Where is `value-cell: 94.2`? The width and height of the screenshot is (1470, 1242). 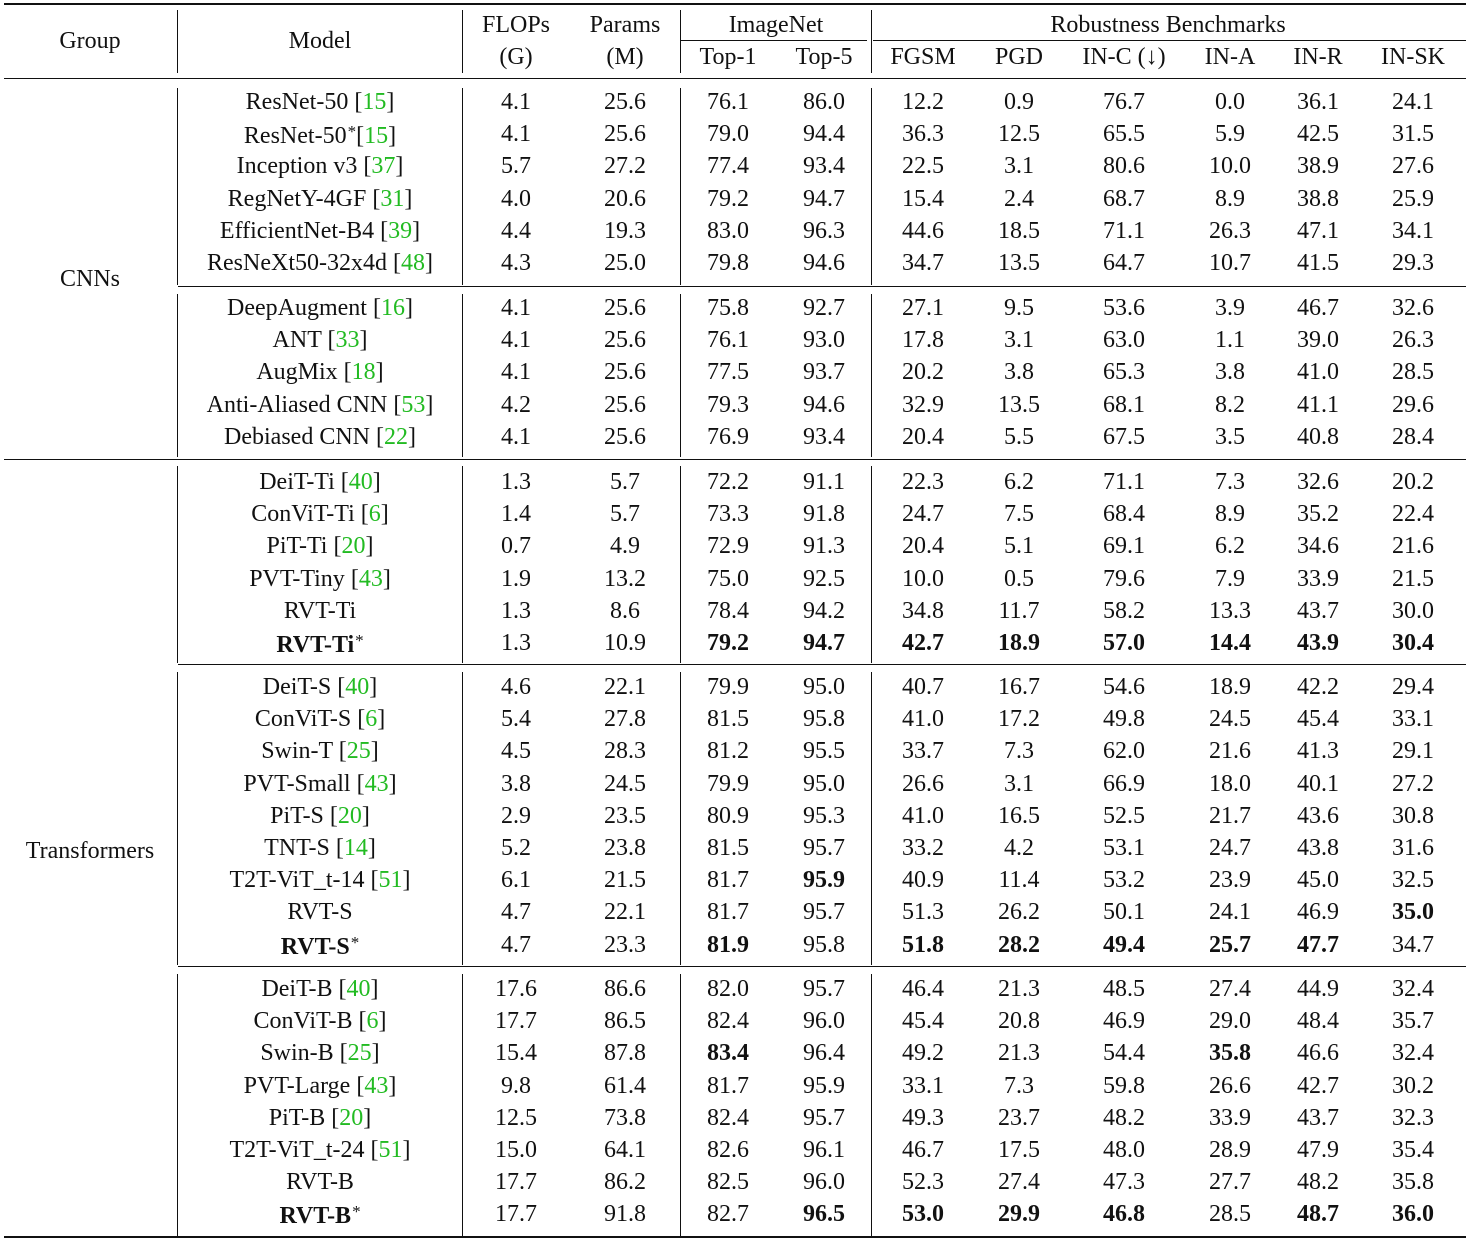 value-cell: 94.2 is located at coordinates (824, 610).